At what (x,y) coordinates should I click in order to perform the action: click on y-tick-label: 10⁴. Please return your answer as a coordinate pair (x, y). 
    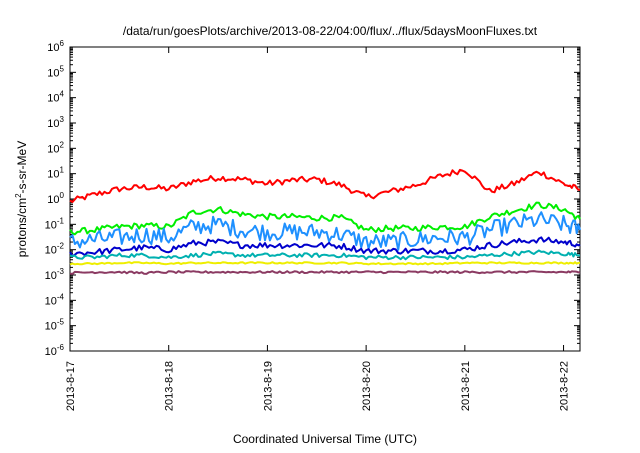
    Looking at the image, I should click on (55, 97).